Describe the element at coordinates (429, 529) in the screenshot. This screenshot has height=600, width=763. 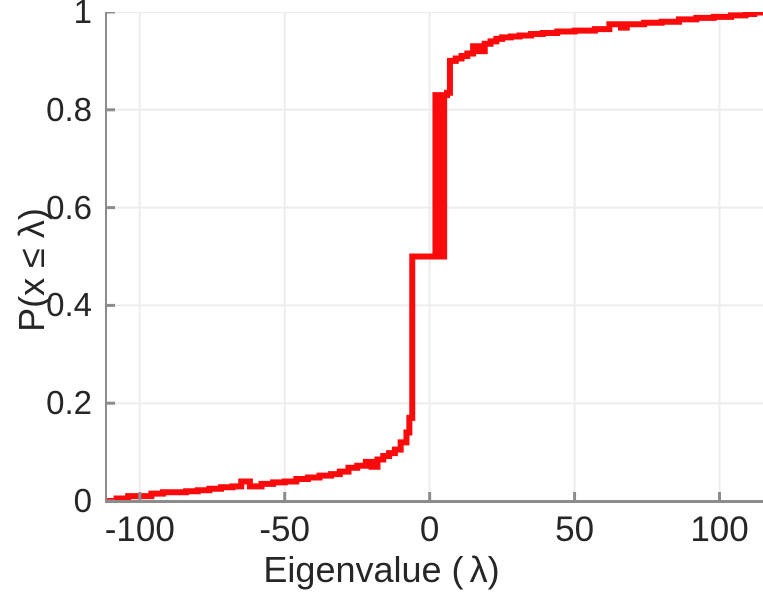
I see `x-tick-label: 0` at that location.